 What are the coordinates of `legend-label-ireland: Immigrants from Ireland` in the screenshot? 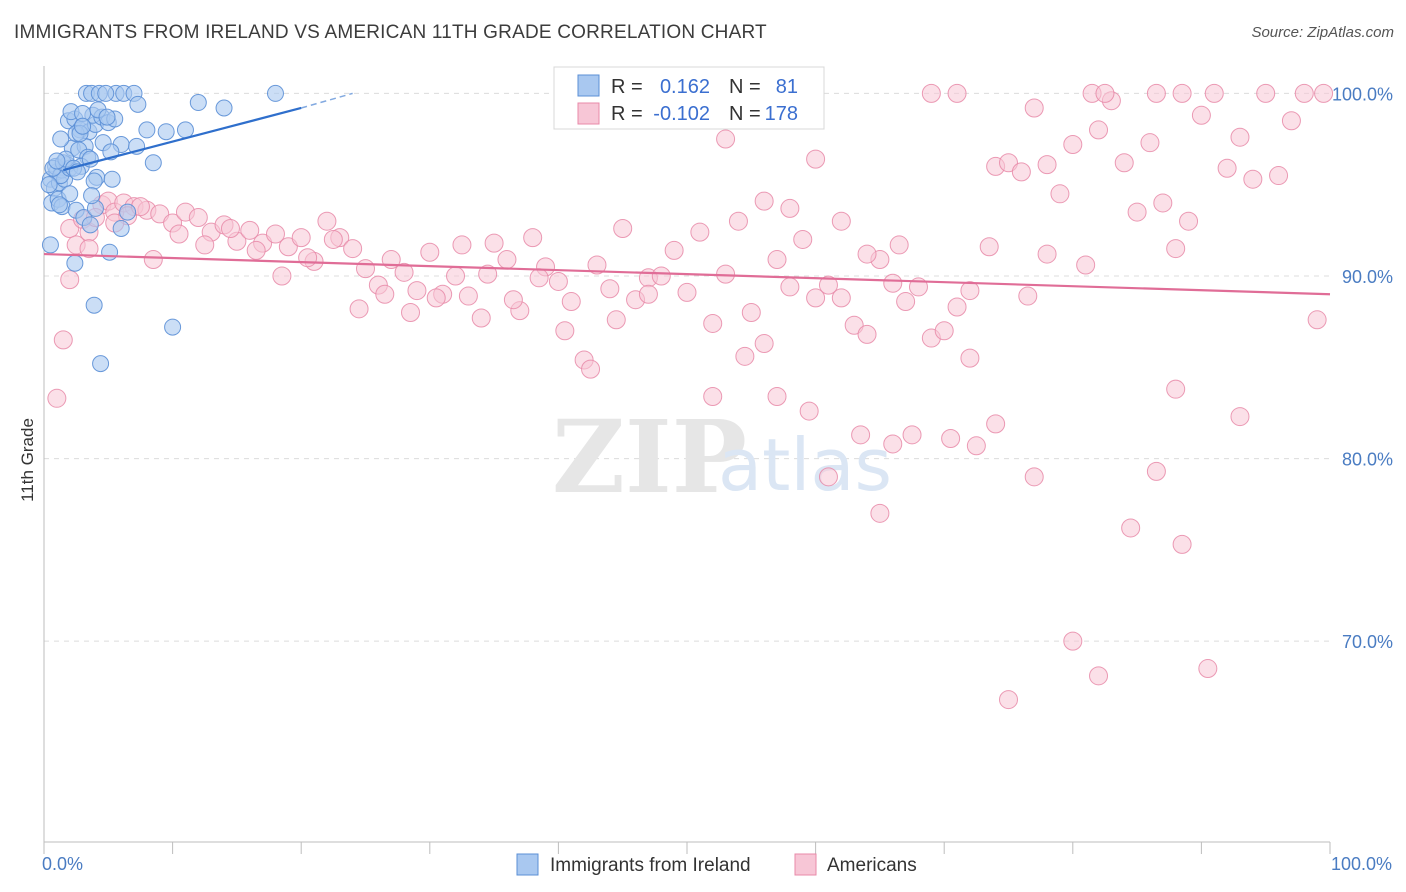 It's located at (650, 865).